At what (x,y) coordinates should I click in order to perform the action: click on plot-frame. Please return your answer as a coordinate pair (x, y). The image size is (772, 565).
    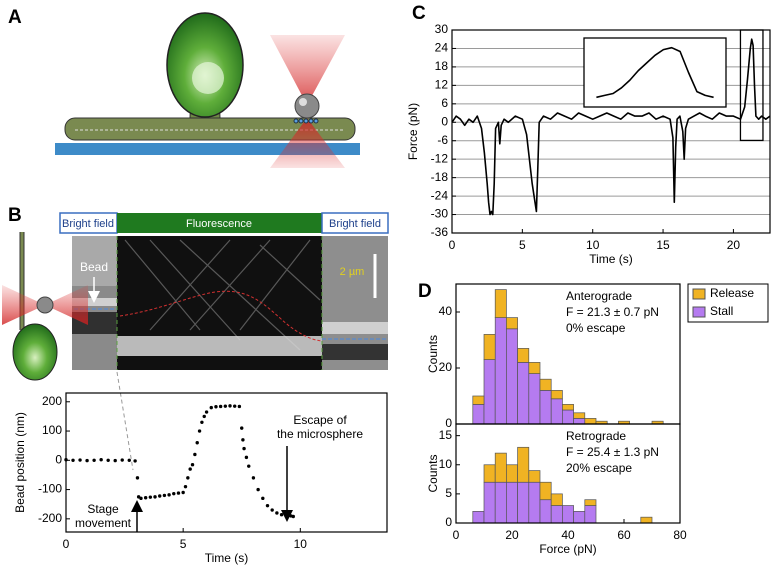
    Looking at the image, I should click on (226, 462).